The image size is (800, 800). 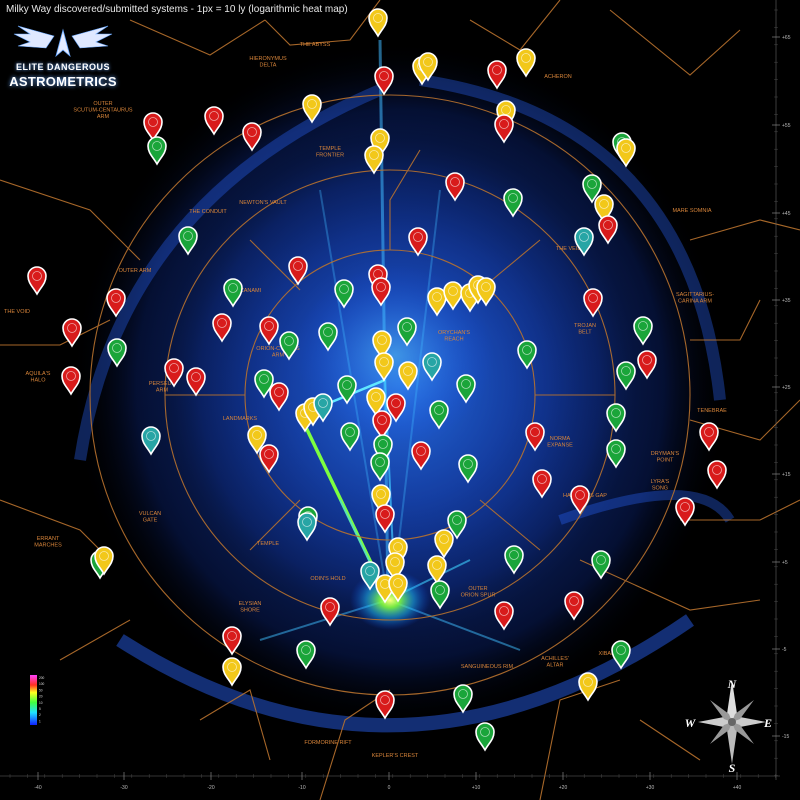 I want to click on region-label: XIBALBA, so click(x=610, y=654).